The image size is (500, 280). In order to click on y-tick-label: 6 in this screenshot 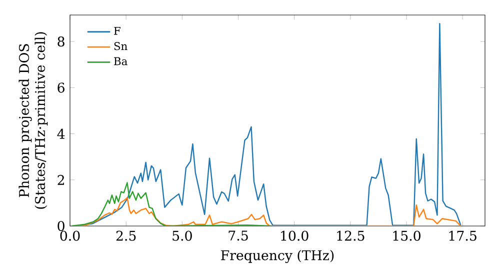, I will do `click(61, 87)`.